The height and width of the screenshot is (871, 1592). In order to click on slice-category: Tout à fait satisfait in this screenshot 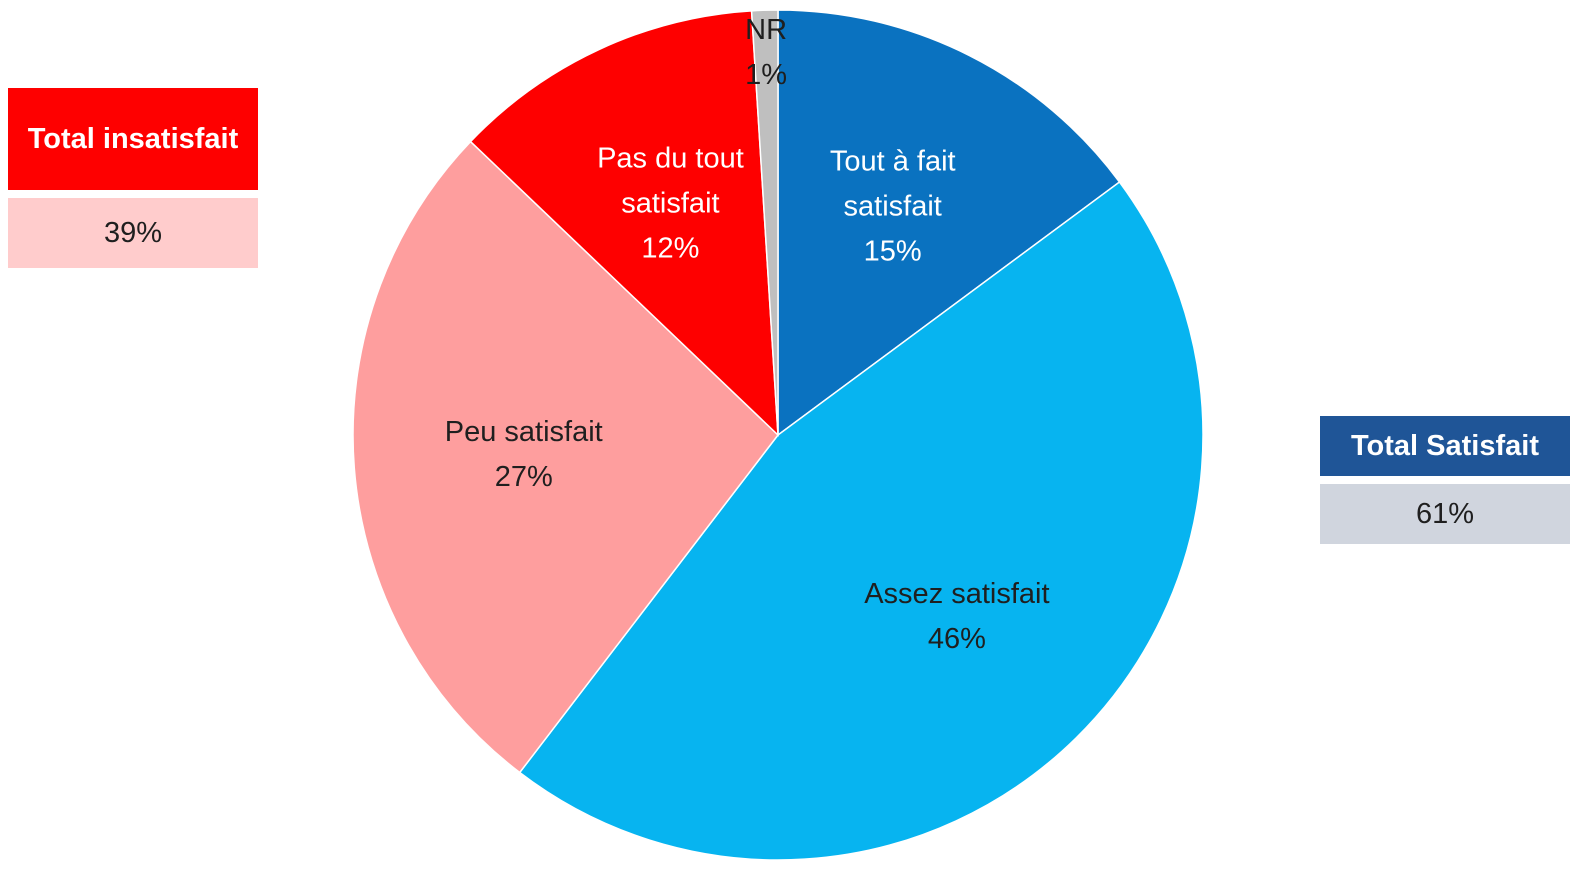, I will do `click(892, 184)`.